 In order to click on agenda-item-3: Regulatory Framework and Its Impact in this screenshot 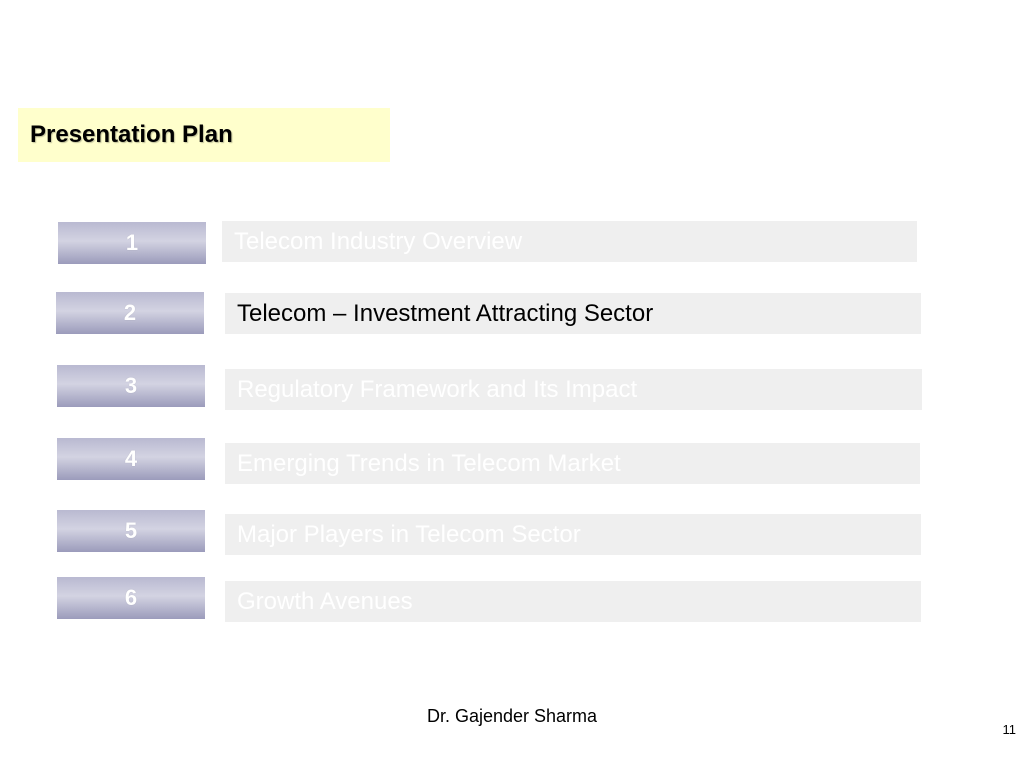, I will do `click(573, 389)`.